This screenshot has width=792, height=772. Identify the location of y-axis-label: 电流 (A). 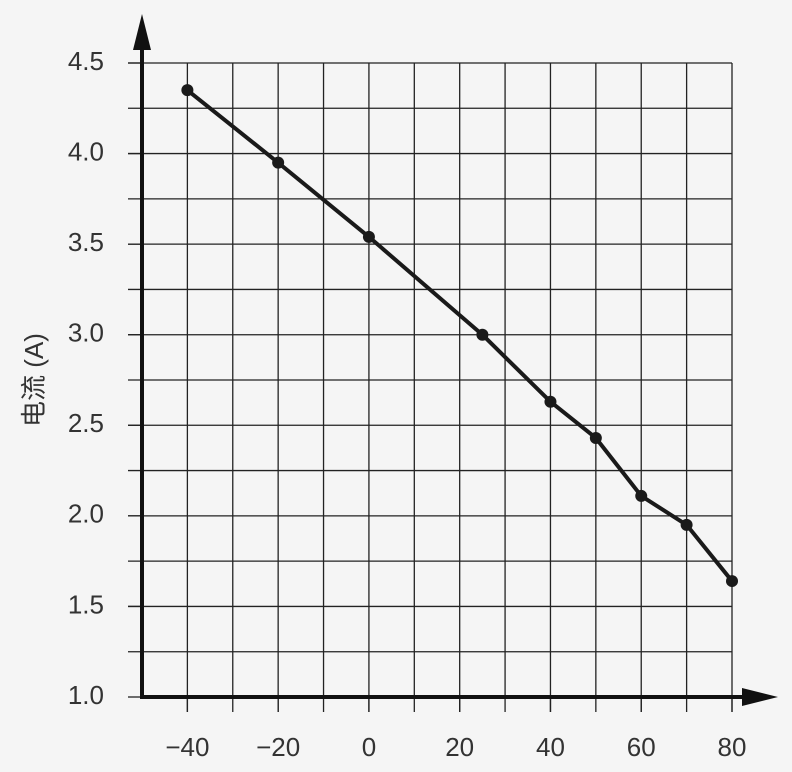
(34, 380).